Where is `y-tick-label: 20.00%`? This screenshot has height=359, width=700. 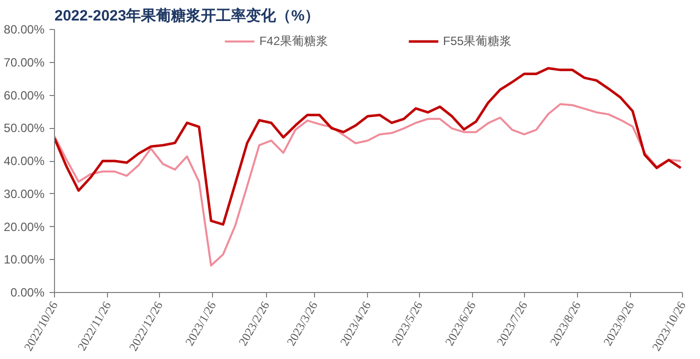
y-tick-label: 20.00% is located at coordinates (24, 227).